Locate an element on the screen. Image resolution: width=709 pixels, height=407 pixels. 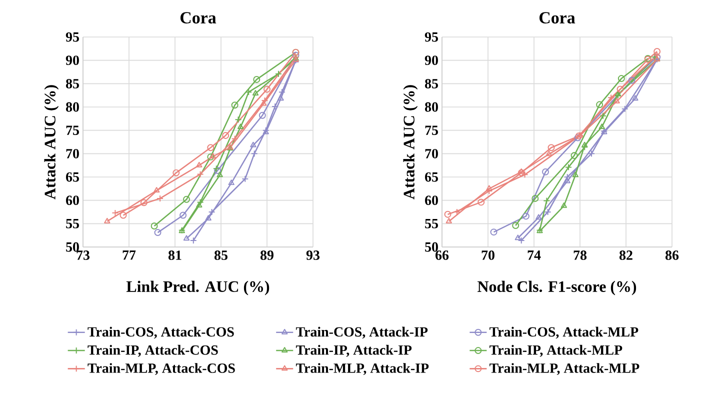
x-axis-title: Node Cls. F1-score (%) is located at coordinates (557, 288).